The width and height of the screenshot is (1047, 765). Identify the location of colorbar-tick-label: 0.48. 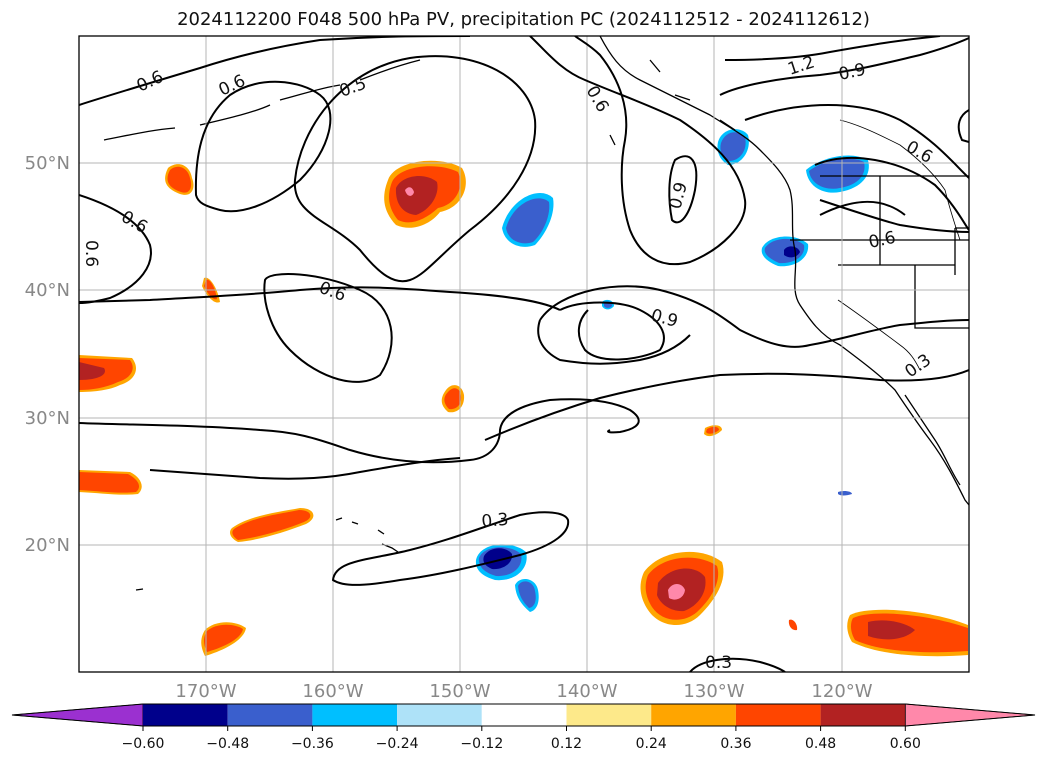
(820, 744).